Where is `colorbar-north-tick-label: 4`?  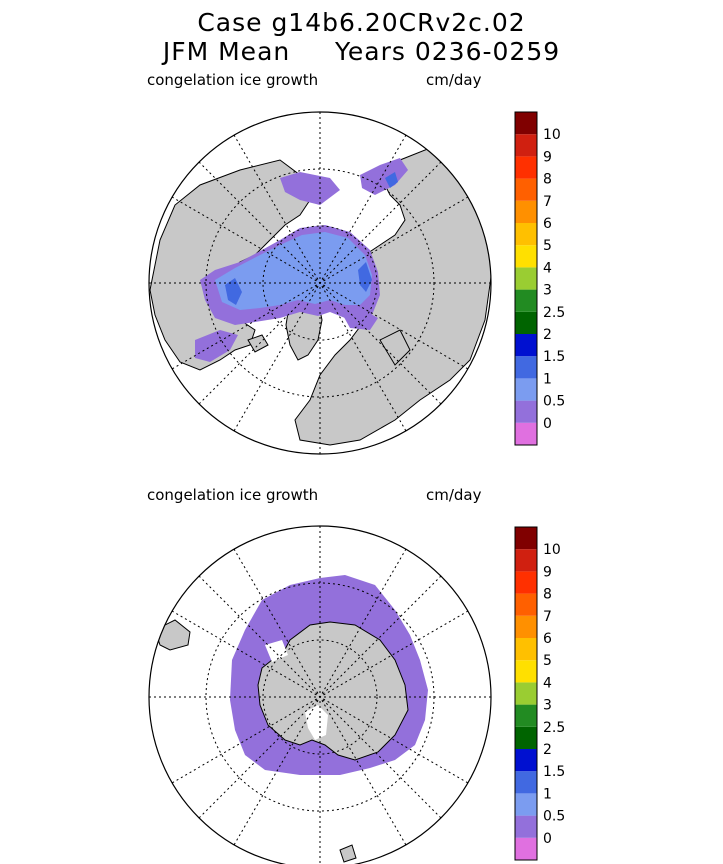
colorbar-north-tick-label: 4 is located at coordinates (547, 268).